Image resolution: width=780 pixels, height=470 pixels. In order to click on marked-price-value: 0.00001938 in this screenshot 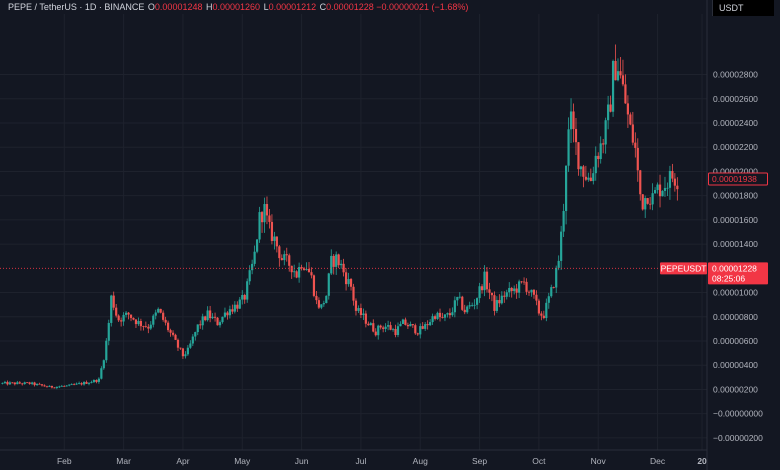, I will do `click(734, 179)`.